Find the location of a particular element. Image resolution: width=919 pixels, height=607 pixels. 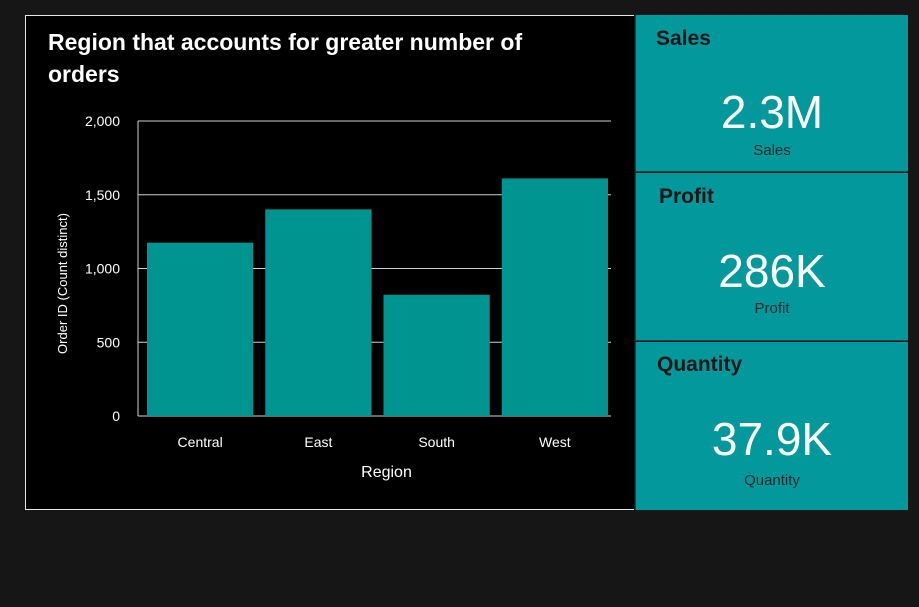

y-tick-label: 500 is located at coordinates (109, 342).